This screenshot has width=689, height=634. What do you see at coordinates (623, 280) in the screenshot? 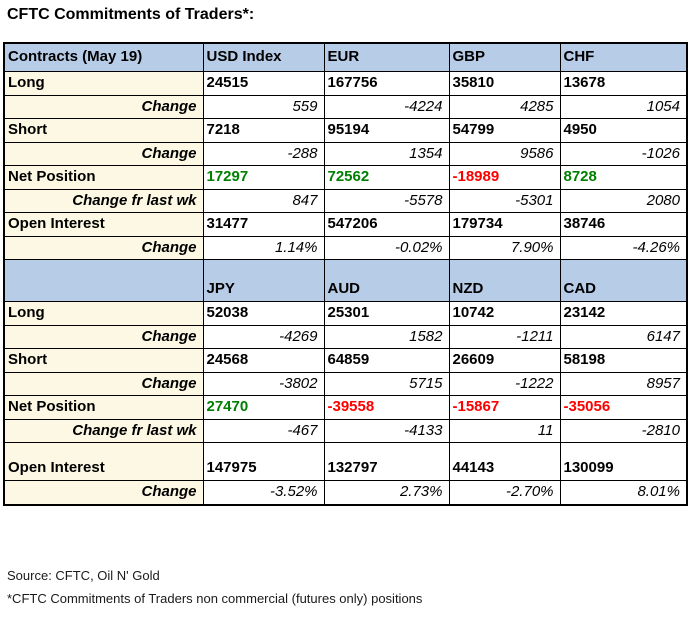
I see `header-cad: CAD` at bounding box center [623, 280].